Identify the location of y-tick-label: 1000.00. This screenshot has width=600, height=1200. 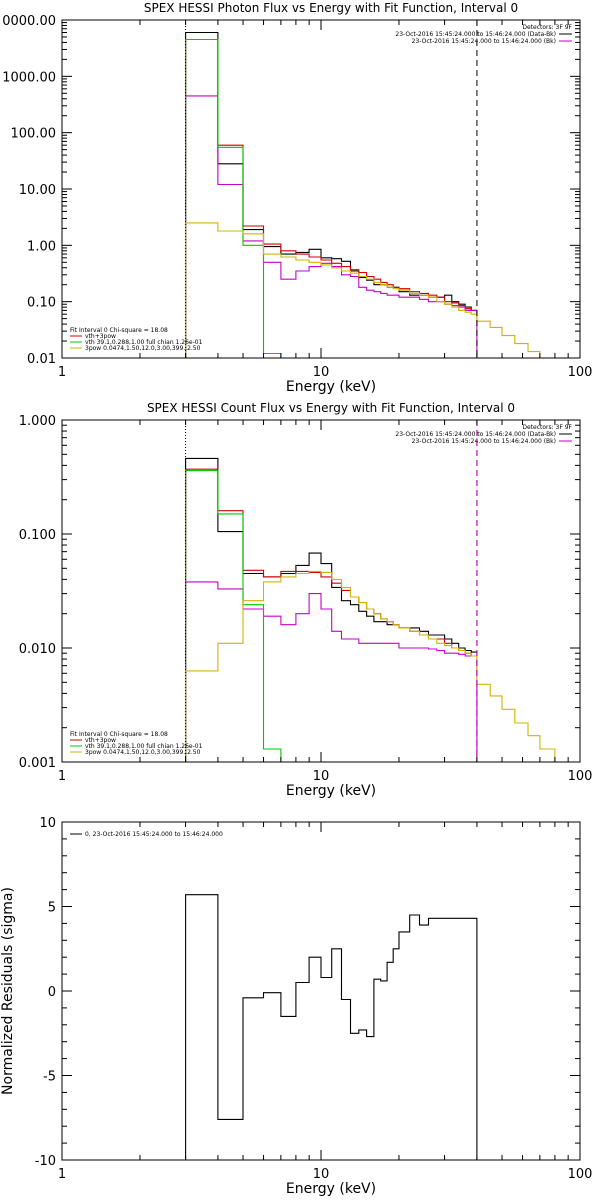
(29, 77).